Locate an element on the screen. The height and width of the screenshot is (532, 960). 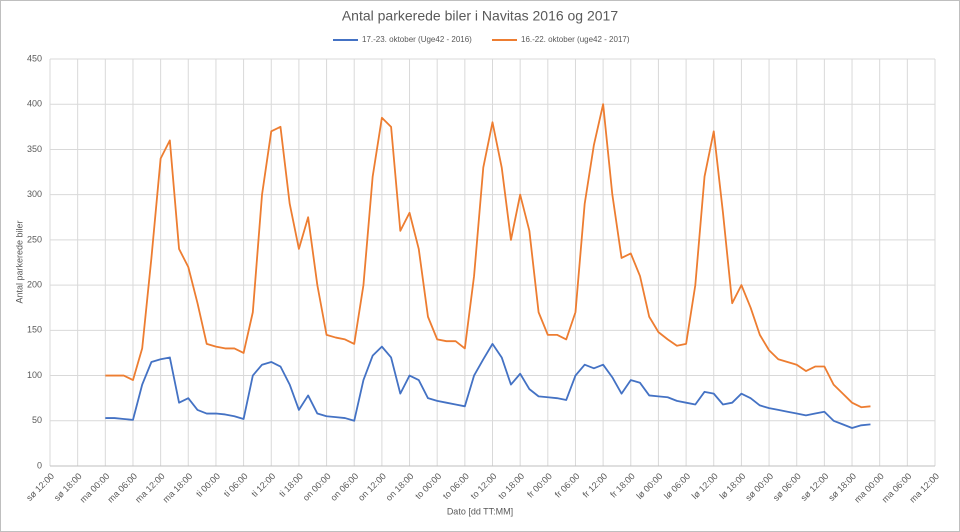
y-tick-label: 250 is located at coordinates (34, 239).